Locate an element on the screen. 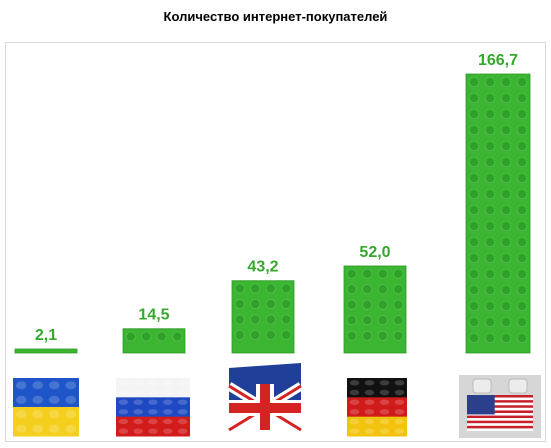 This screenshot has width=551, height=448. uk-flag-lego-icon is located at coordinates (265, 398).